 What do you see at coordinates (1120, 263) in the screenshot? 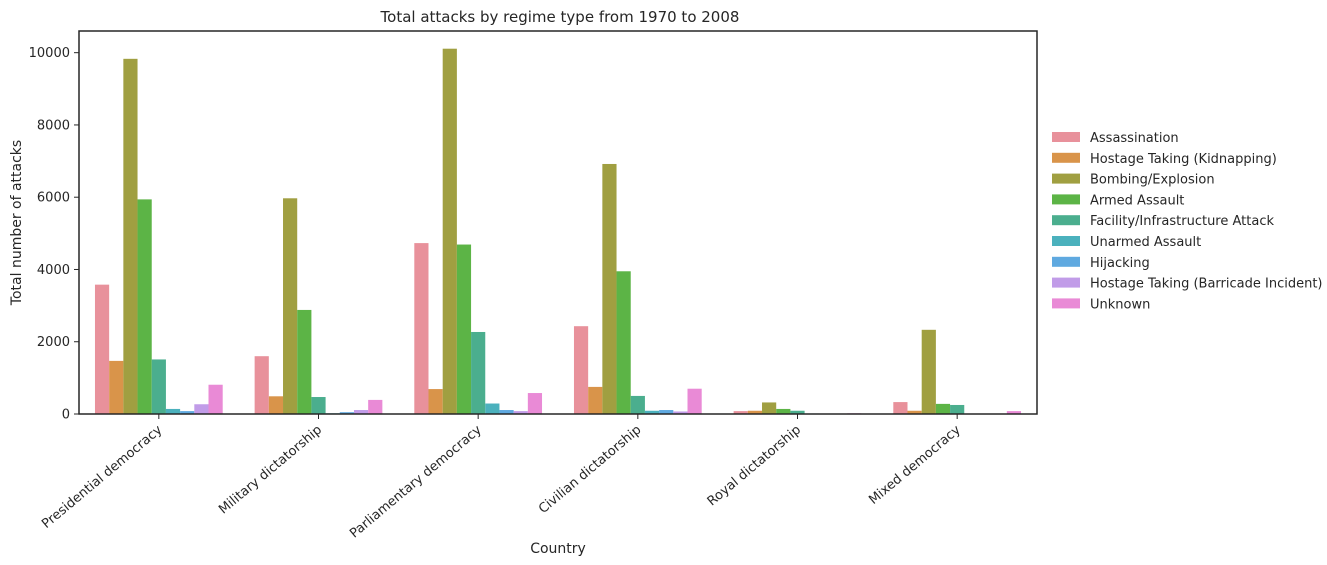
I see `legend-label: Hijacking` at bounding box center [1120, 263].